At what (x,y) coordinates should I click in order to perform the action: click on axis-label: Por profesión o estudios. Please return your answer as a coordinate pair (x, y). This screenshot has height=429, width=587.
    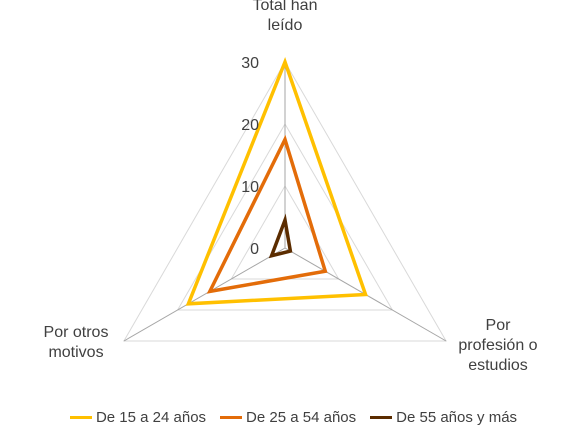
    Looking at the image, I should click on (497, 345).